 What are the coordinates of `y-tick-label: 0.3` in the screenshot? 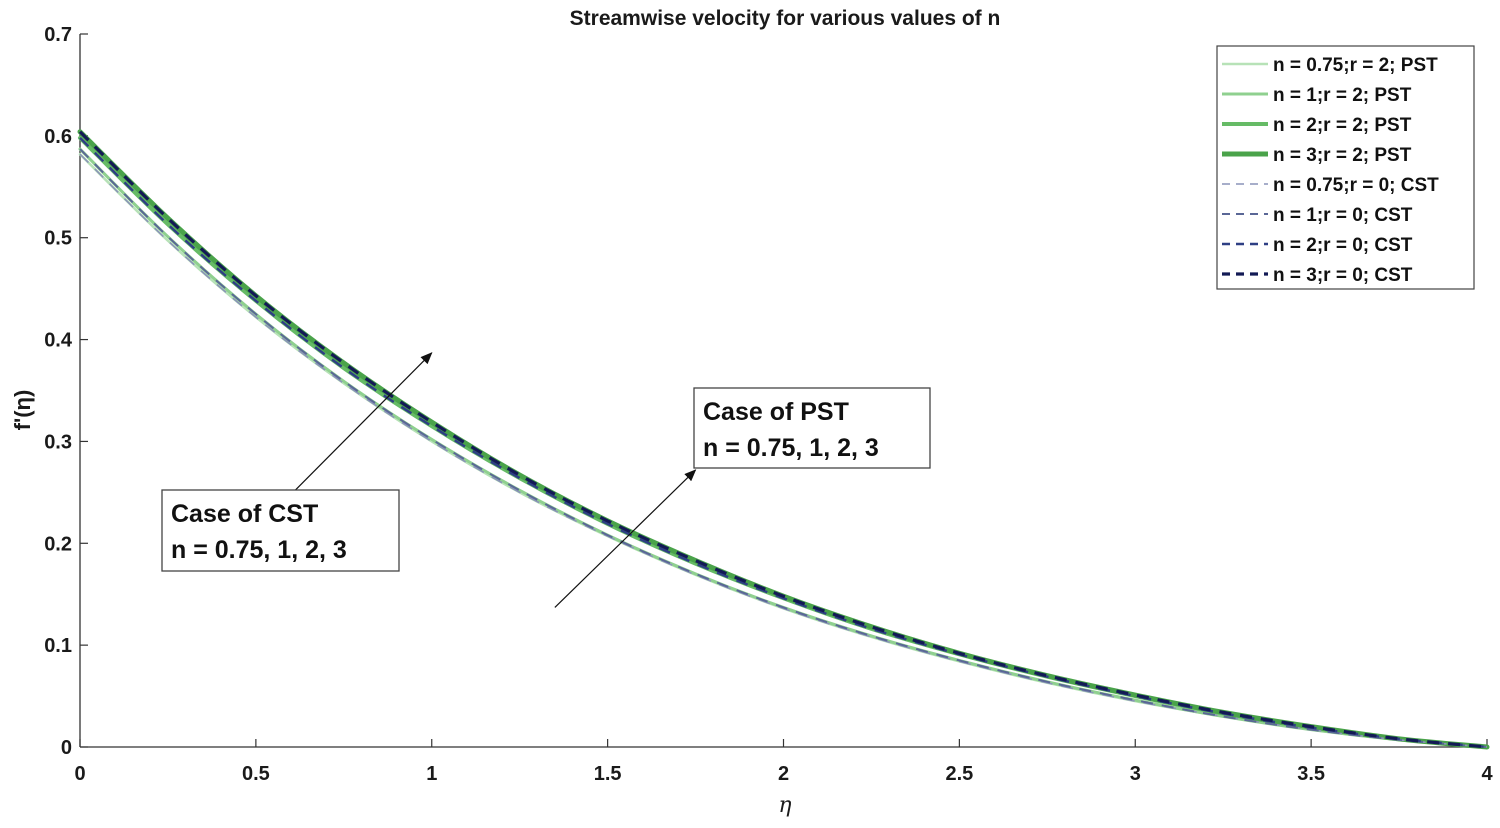 It's located at (58, 442).